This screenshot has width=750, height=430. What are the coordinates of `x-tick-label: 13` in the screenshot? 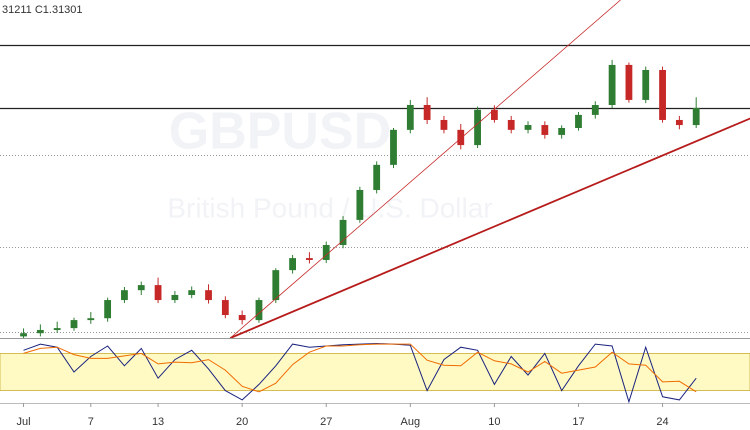 It's located at (158, 422).